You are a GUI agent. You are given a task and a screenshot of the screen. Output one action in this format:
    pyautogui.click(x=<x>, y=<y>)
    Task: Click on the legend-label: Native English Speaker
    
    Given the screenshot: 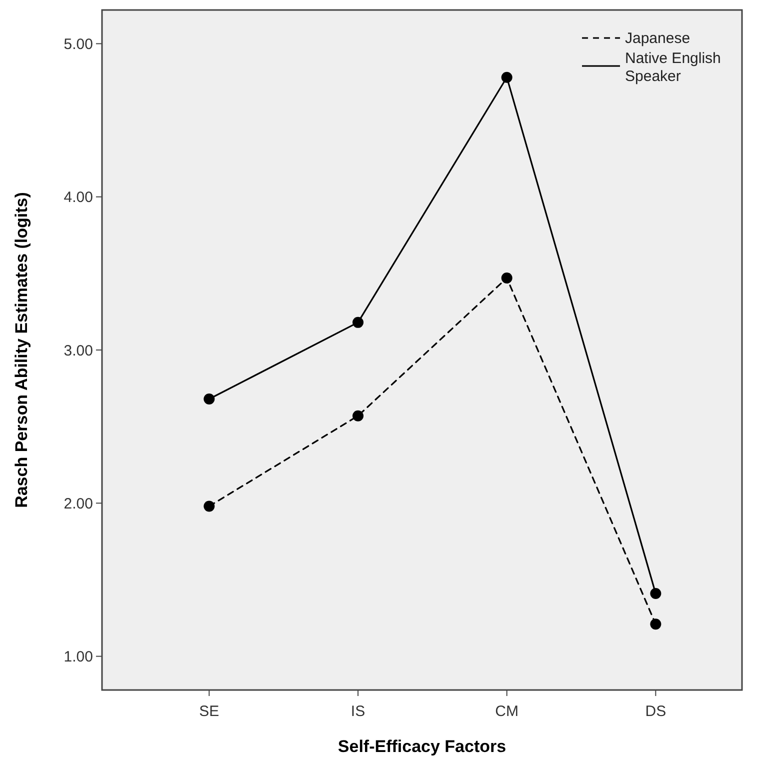 What is the action you would take?
    pyautogui.click(x=673, y=67)
    